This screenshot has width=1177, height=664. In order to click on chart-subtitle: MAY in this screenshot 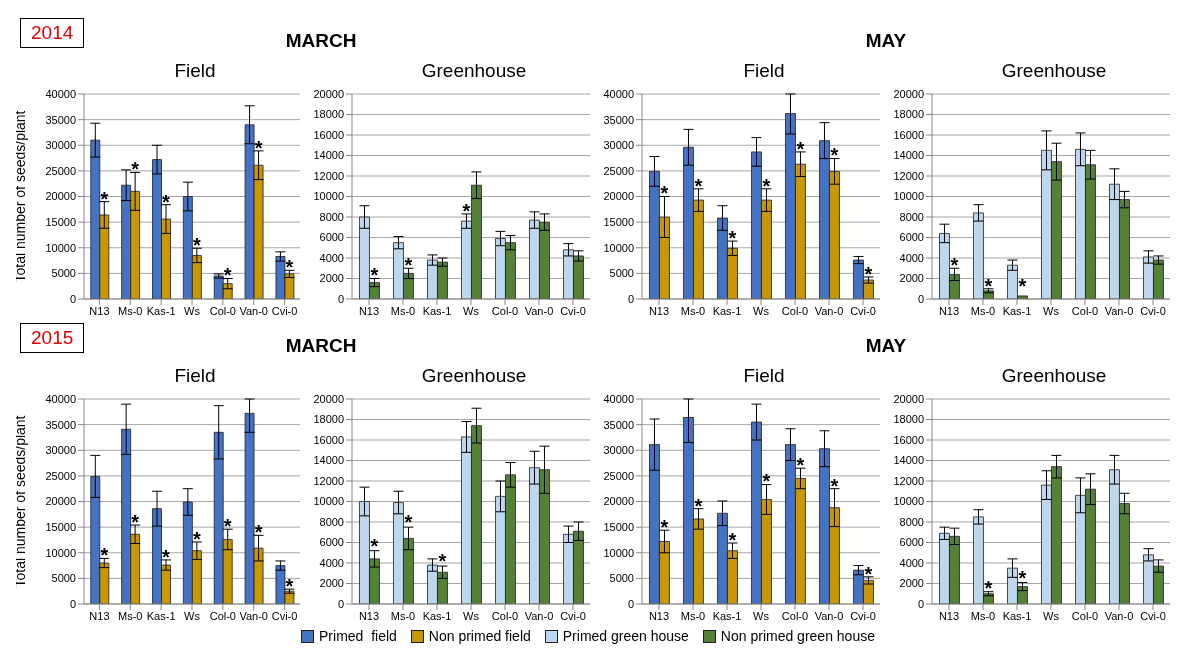, I will do `click(886, 346)`.